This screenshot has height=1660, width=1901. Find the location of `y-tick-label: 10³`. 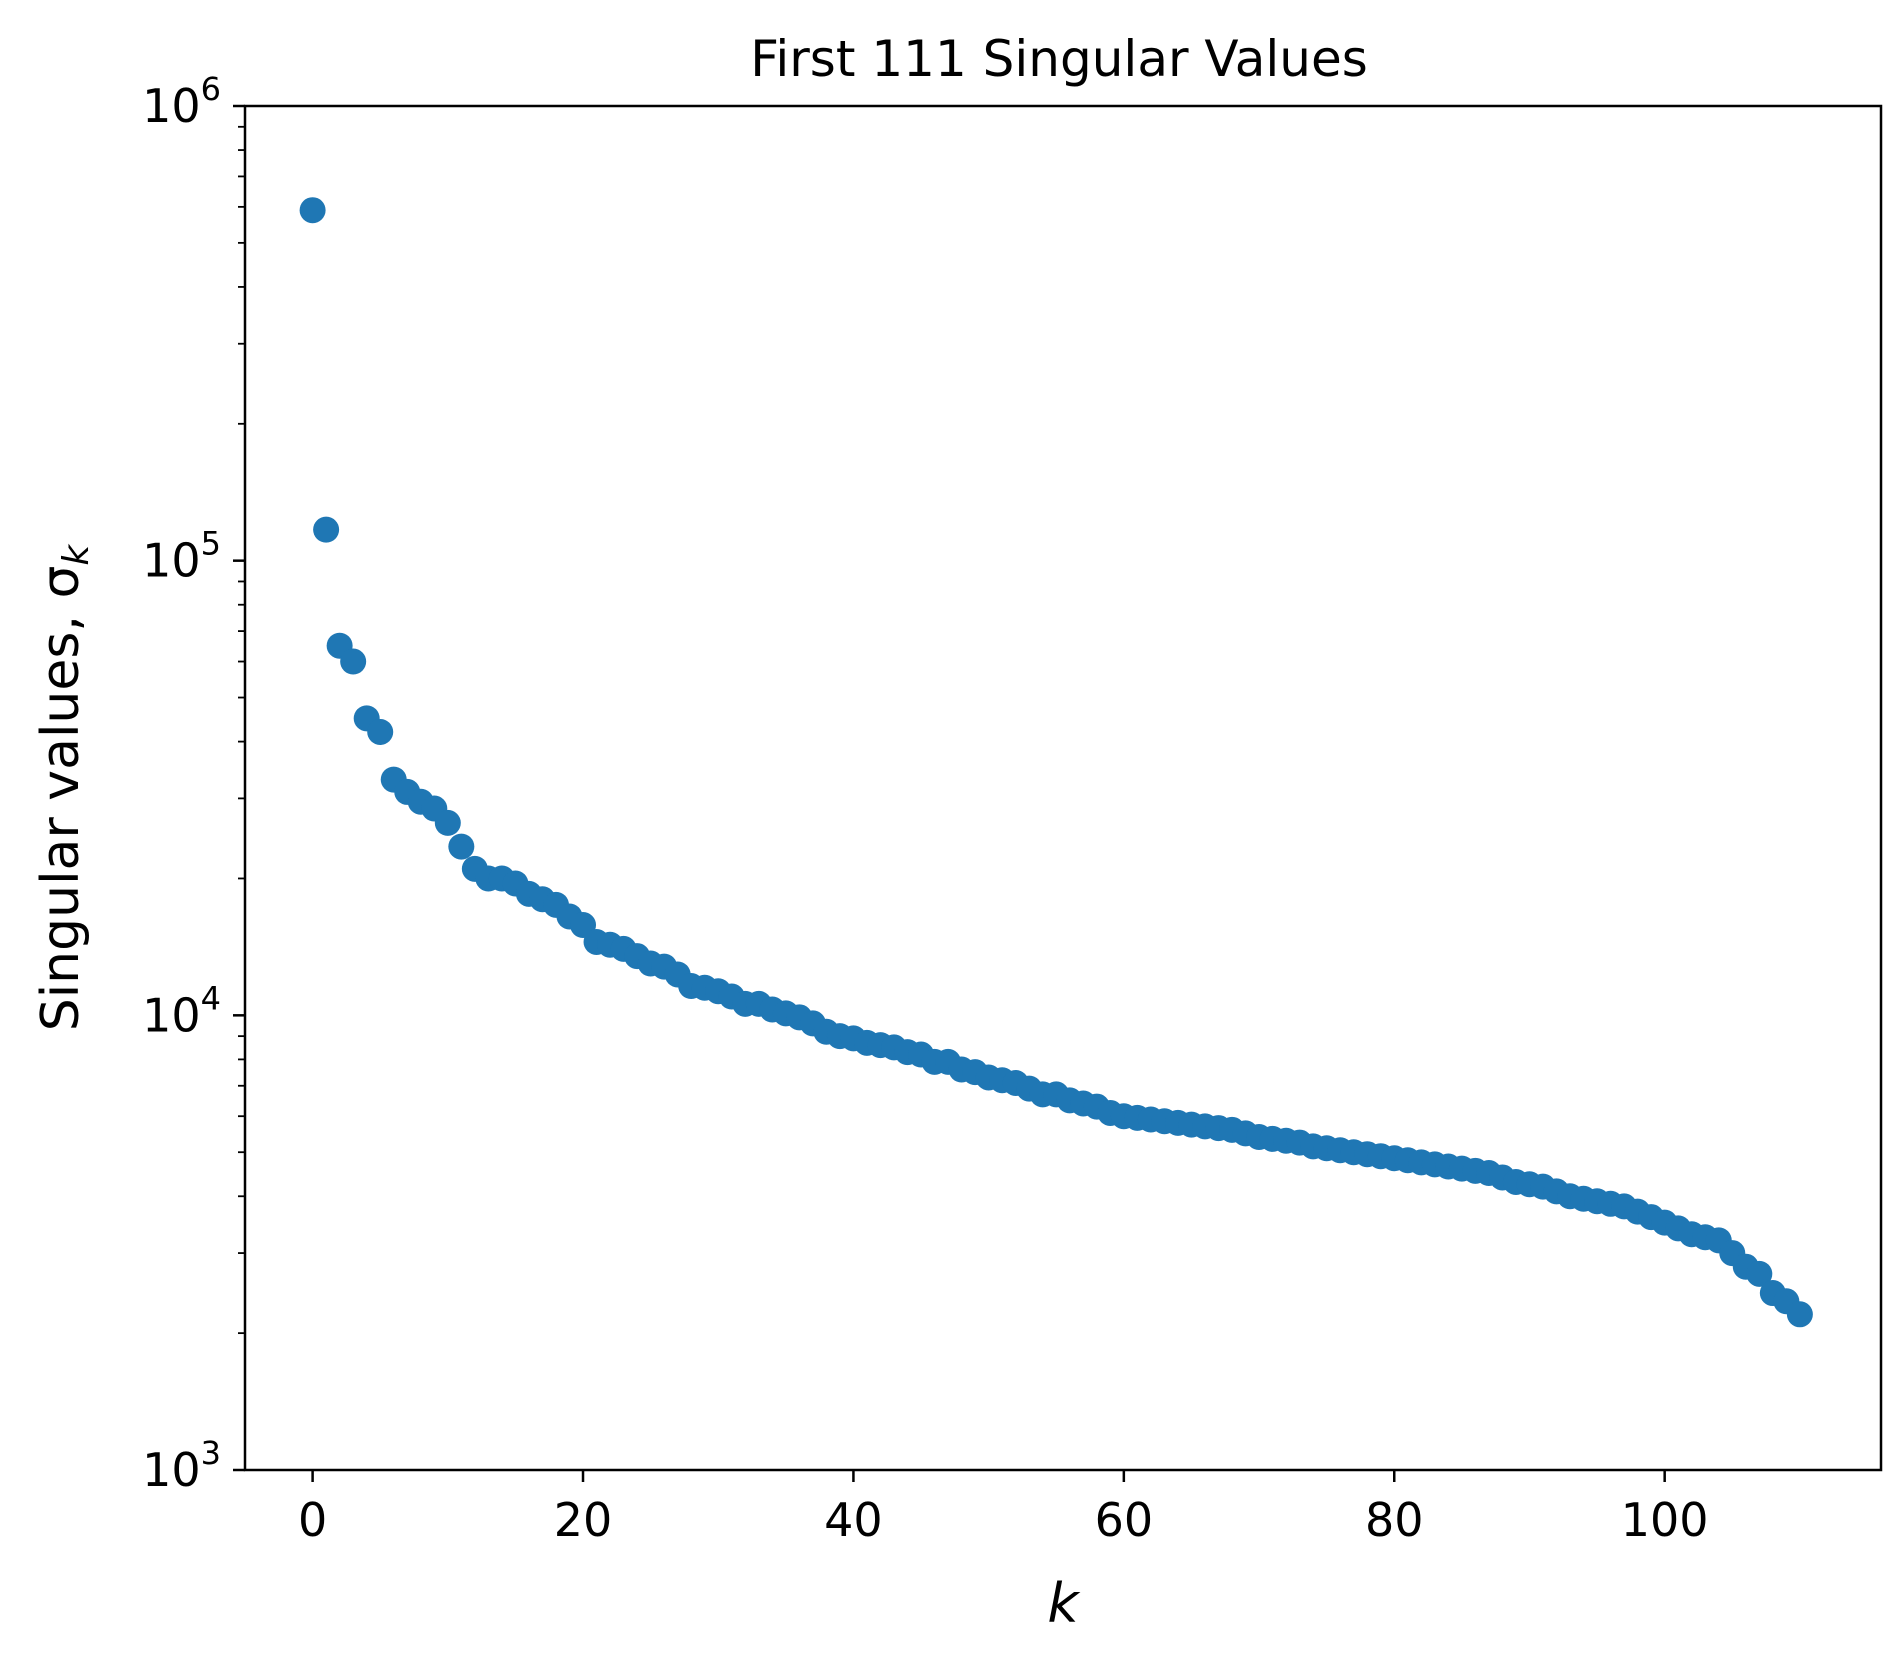

y-tick-label: 10³ is located at coordinates (181, 1465).